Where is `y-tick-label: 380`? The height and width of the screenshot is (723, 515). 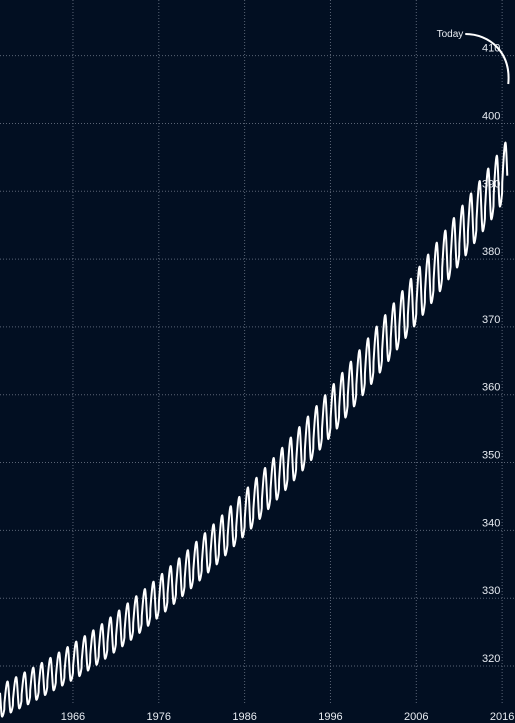 y-tick-label: 380 is located at coordinates (491, 252).